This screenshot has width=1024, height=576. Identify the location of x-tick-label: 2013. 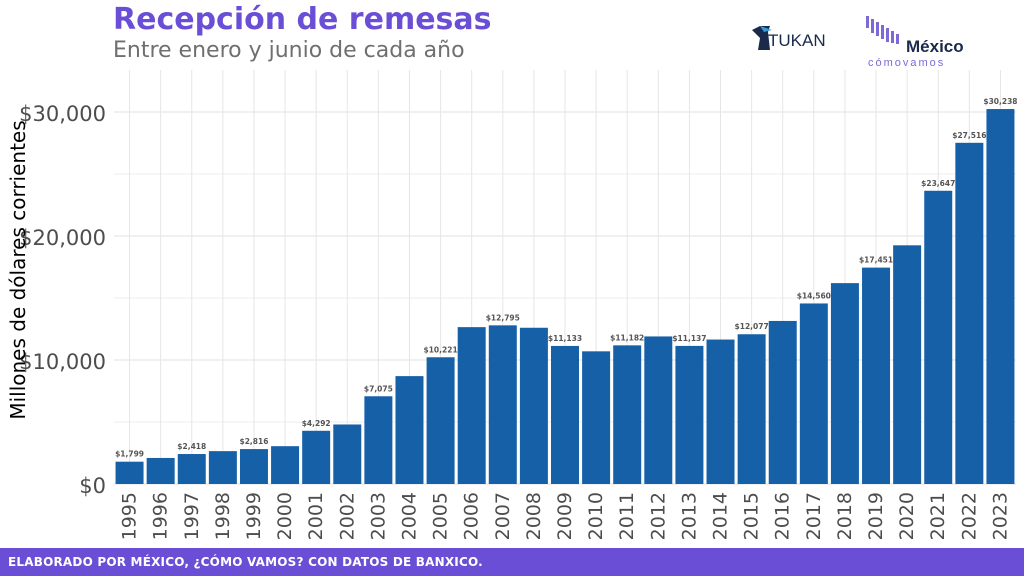
(689, 516).